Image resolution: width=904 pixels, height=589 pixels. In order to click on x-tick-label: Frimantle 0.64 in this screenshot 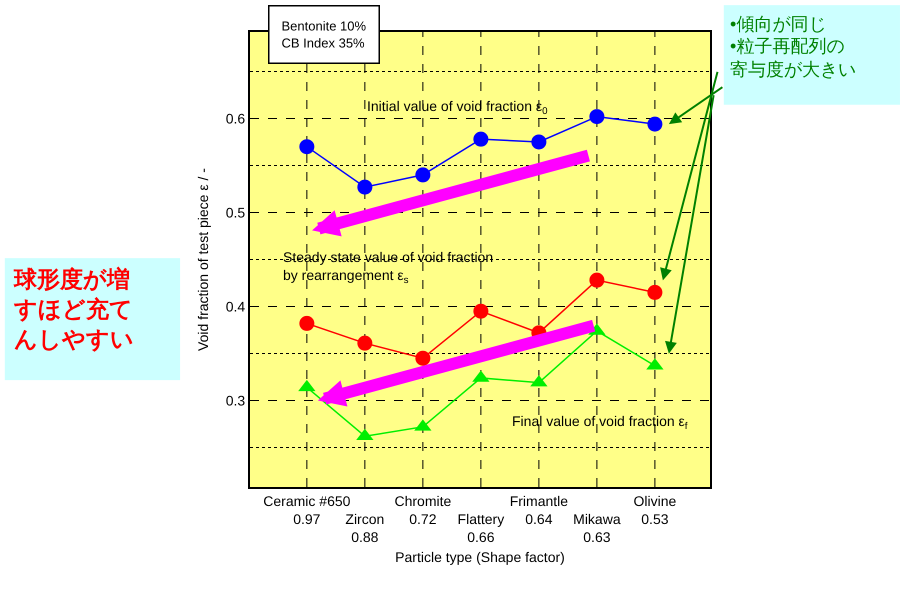, I will do `click(539, 509)`.